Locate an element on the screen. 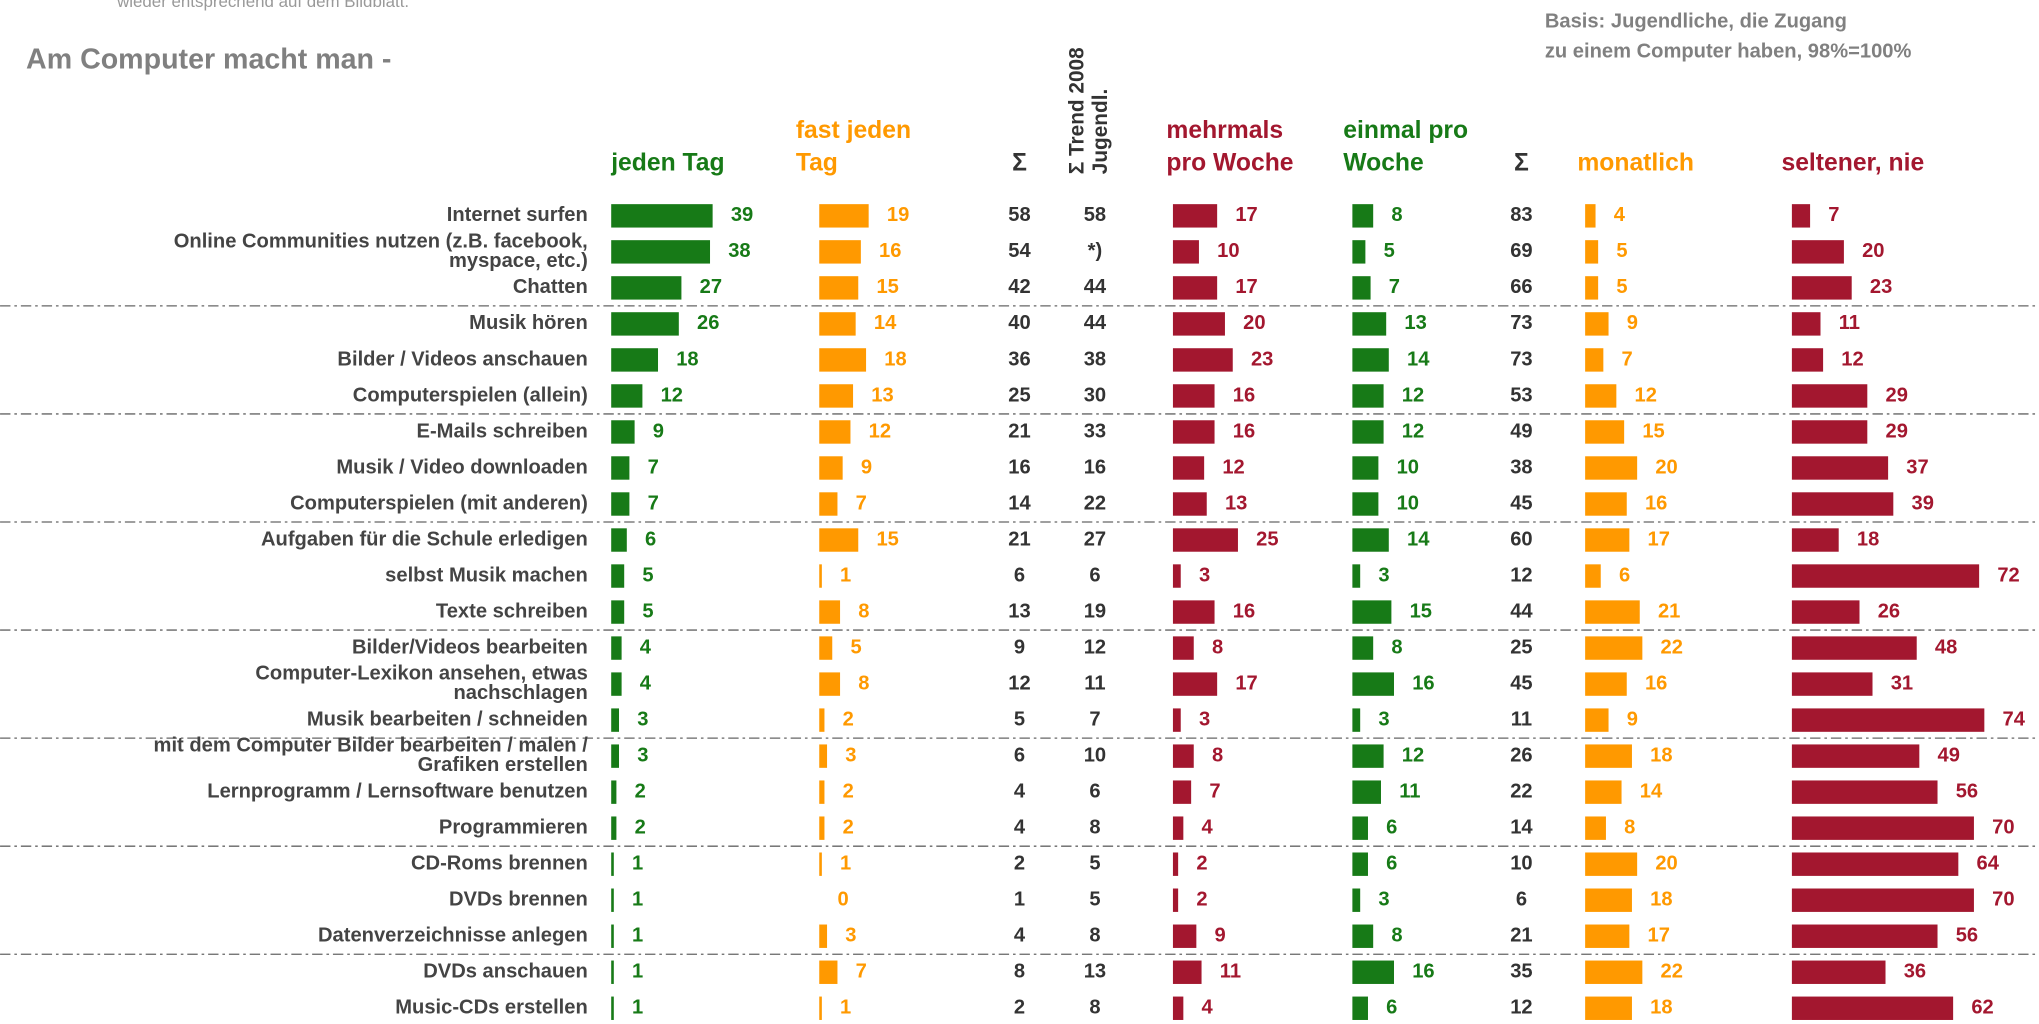 This screenshot has height=1024, width=2039. value-label: 37 is located at coordinates (1917, 467).